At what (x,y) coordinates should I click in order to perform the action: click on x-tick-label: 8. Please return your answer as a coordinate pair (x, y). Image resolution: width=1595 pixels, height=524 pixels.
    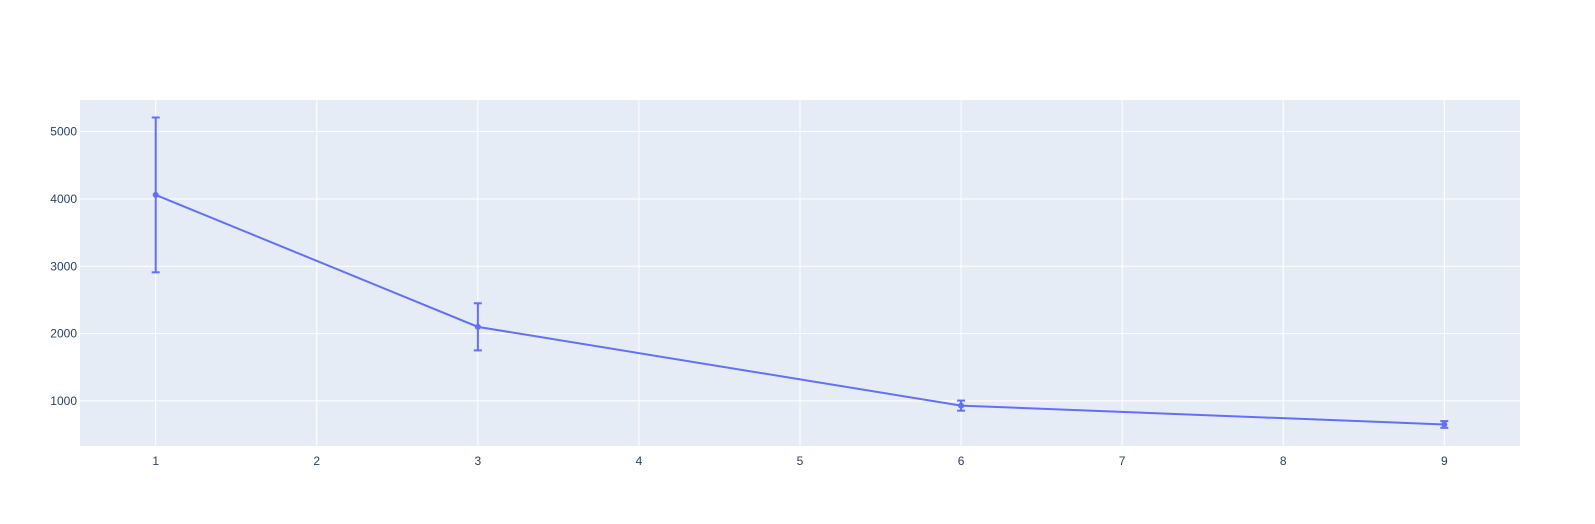
    Looking at the image, I should click on (1283, 461).